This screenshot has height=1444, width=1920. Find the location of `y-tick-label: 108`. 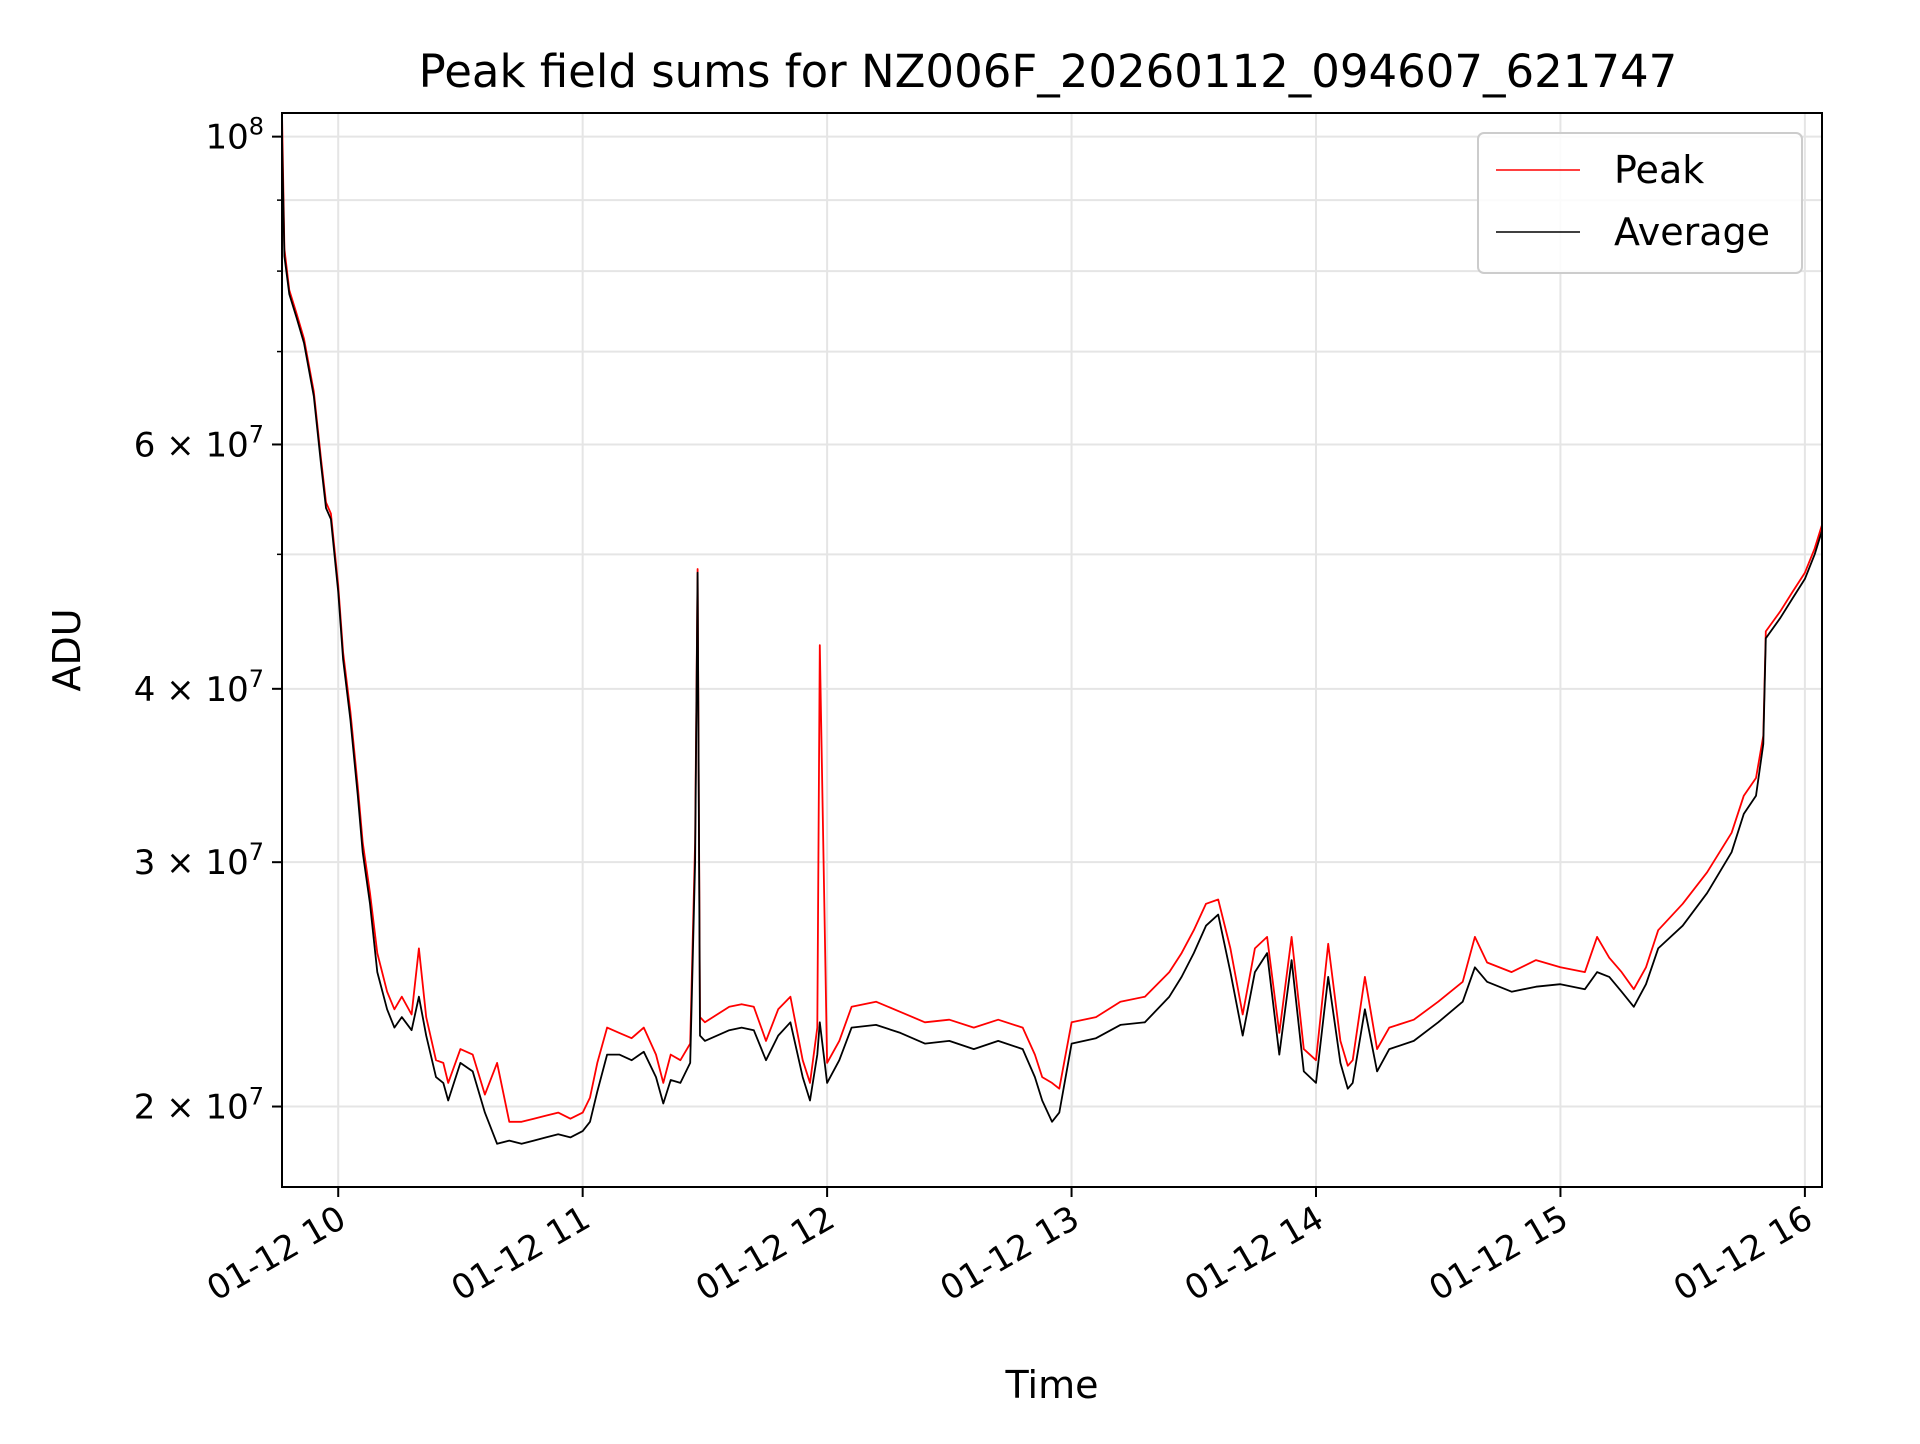

y-tick-label: 108 is located at coordinates (234, 135).